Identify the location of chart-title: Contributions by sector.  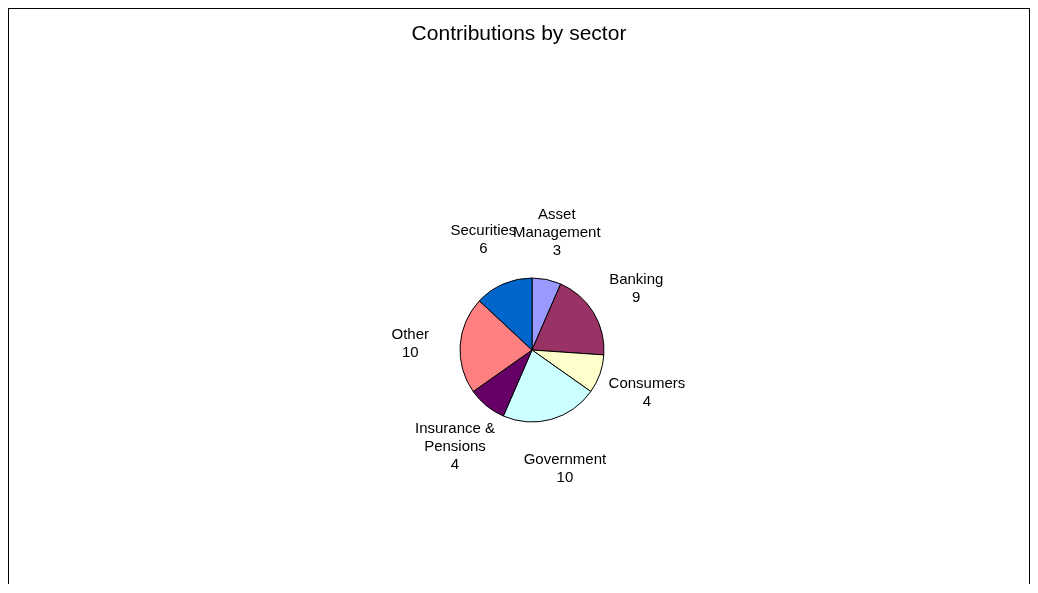
(519, 33).